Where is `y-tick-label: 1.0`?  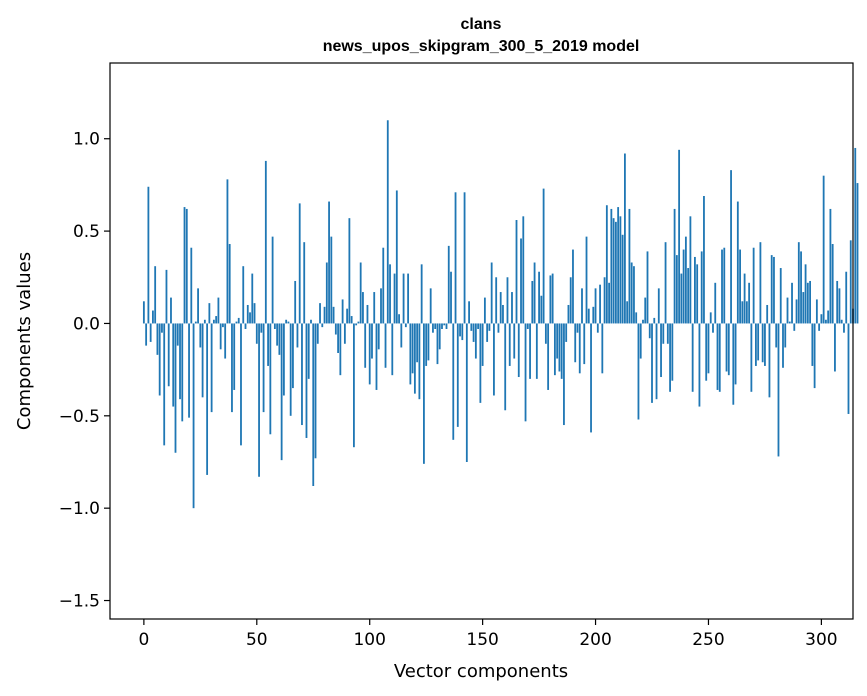 y-tick-label: 1.0 is located at coordinates (86, 140).